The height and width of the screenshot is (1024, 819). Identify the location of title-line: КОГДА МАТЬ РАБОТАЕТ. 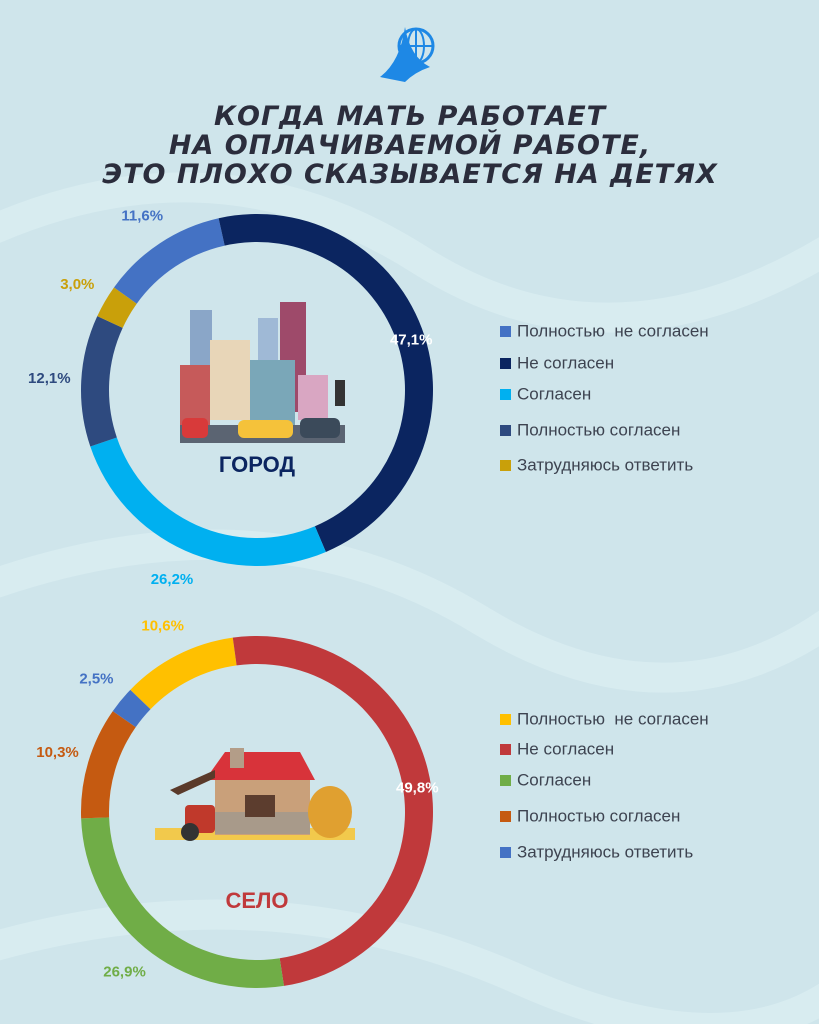
(411, 116).